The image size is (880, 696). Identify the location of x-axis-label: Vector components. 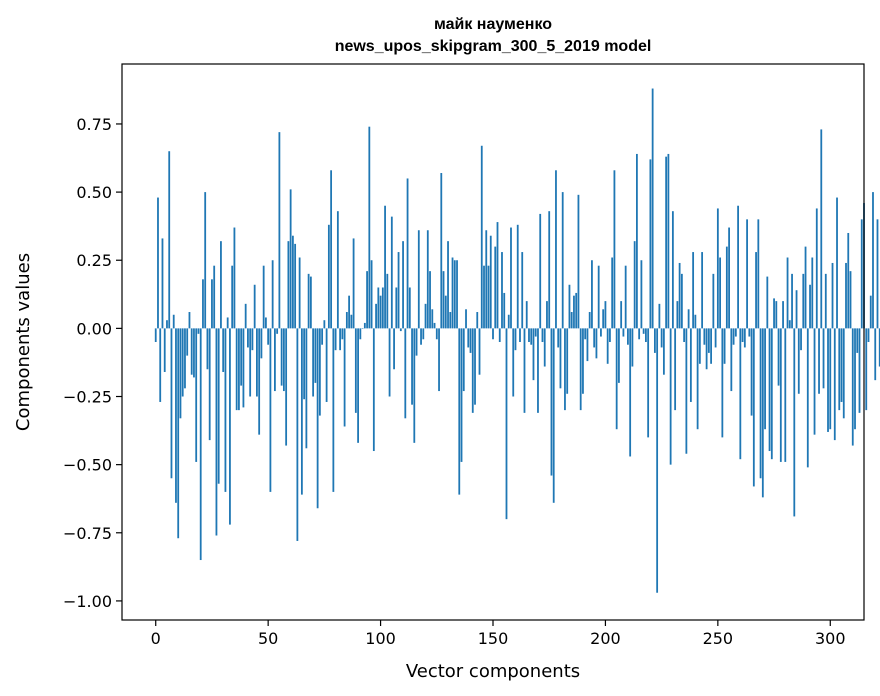
(493, 671).